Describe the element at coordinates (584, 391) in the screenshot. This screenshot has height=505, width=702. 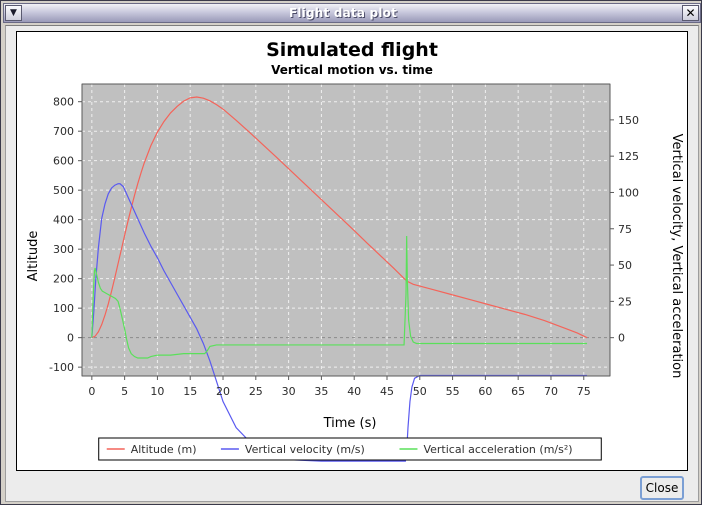
I see `x-tick-label: 75` at that location.